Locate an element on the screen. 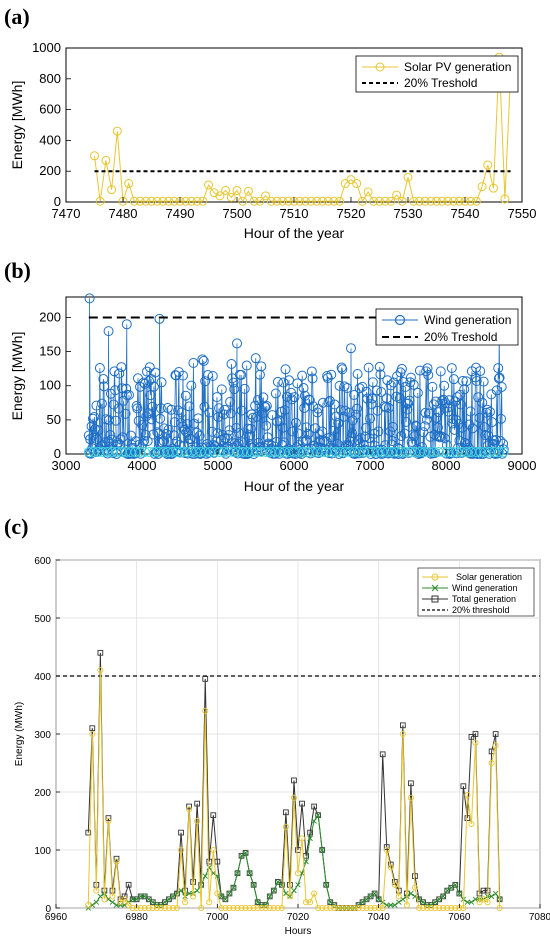 Image resolution: width=550 pixels, height=942 pixels. panel-b-legend-wind-label: Wind generation is located at coordinates (467, 320).